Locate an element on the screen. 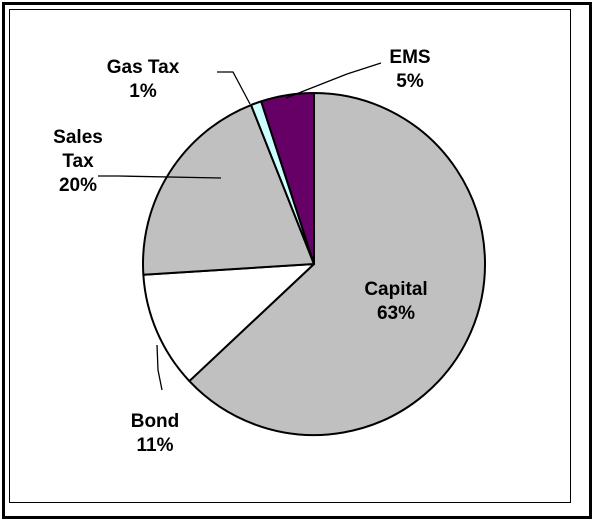 Image resolution: width=592 pixels, height=519 pixels. slice-ems is located at coordinates (287, 178).